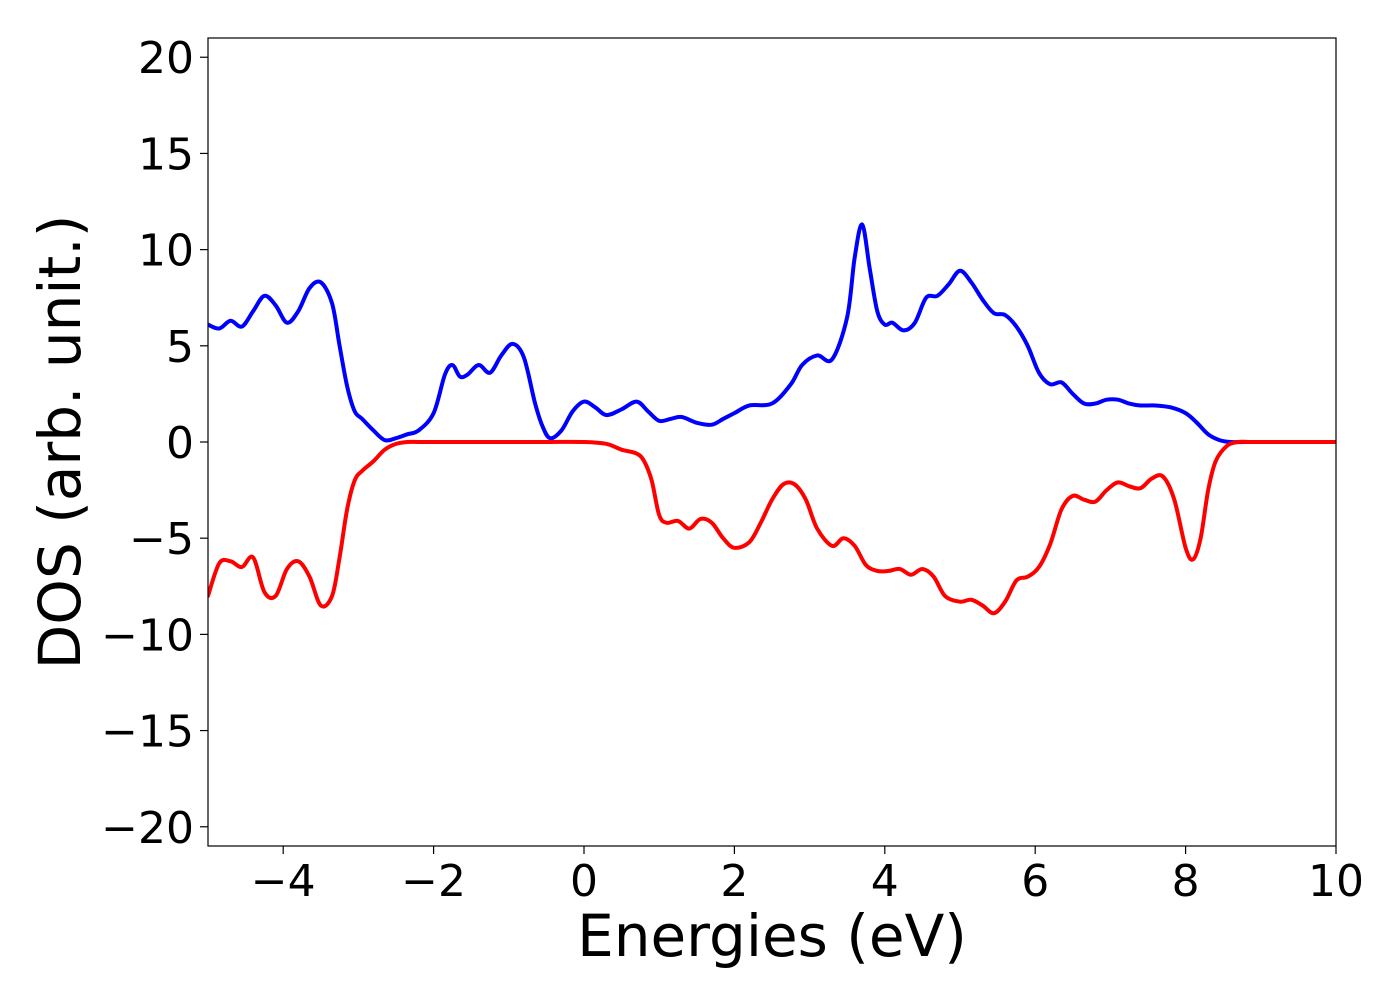 This screenshot has height=1000, width=1400. What do you see at coordinates (433, 881) in the screenshot?
I see `x-tick-label: −2` at bounding box center [433, 881].